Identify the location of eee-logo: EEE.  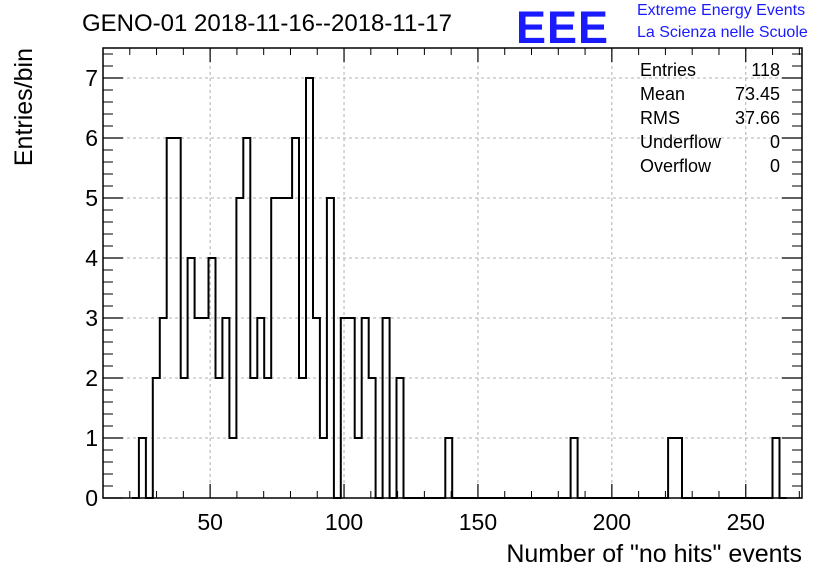
(563, 27).